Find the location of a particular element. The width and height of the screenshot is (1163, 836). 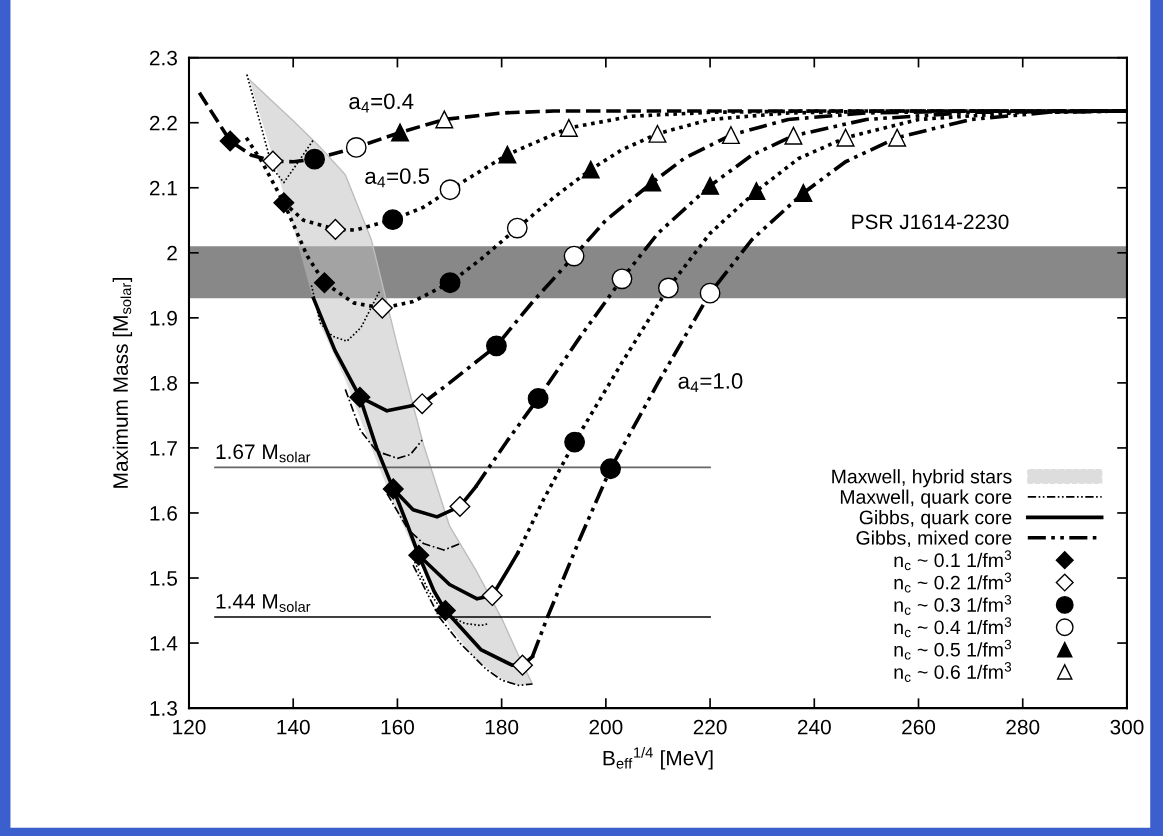

legend-label: n$_{c}$ ~ 0.6 1/fm$^{3}$ is located at coordinates (953, 672).